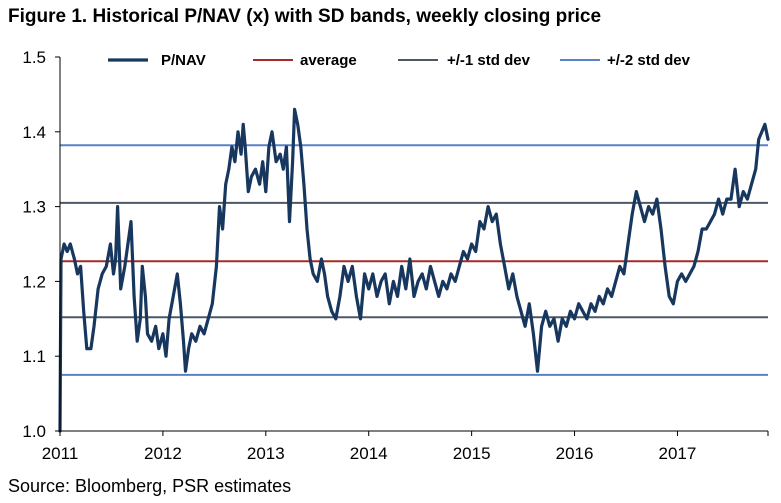 The width and height of the screenshot is (781, 503). Describe the element at coordinates (649, 60) in the screenshot. I see `legend-label-sd2: +/-2 std dev` at that location.